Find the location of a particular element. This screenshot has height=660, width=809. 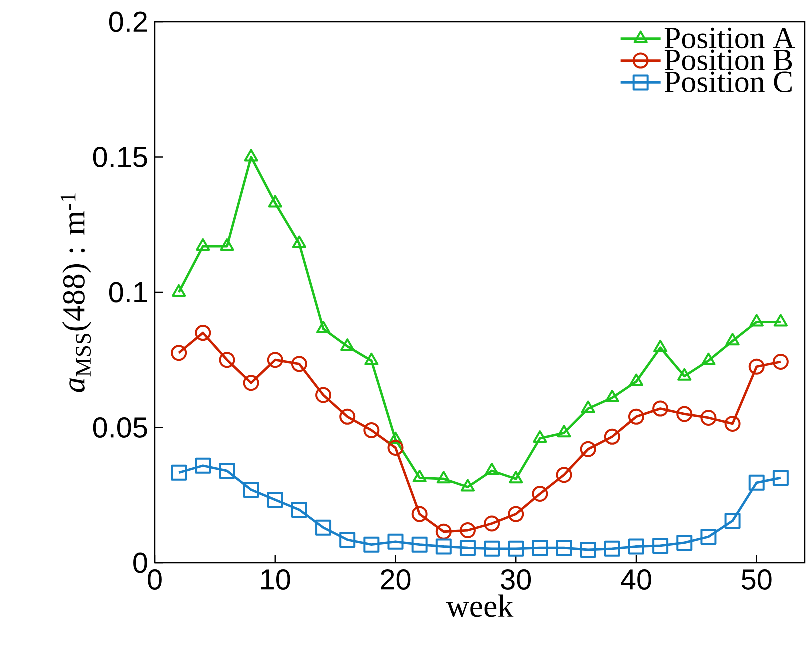

x-tick-label: 0 is located at coordinates (155, 580).